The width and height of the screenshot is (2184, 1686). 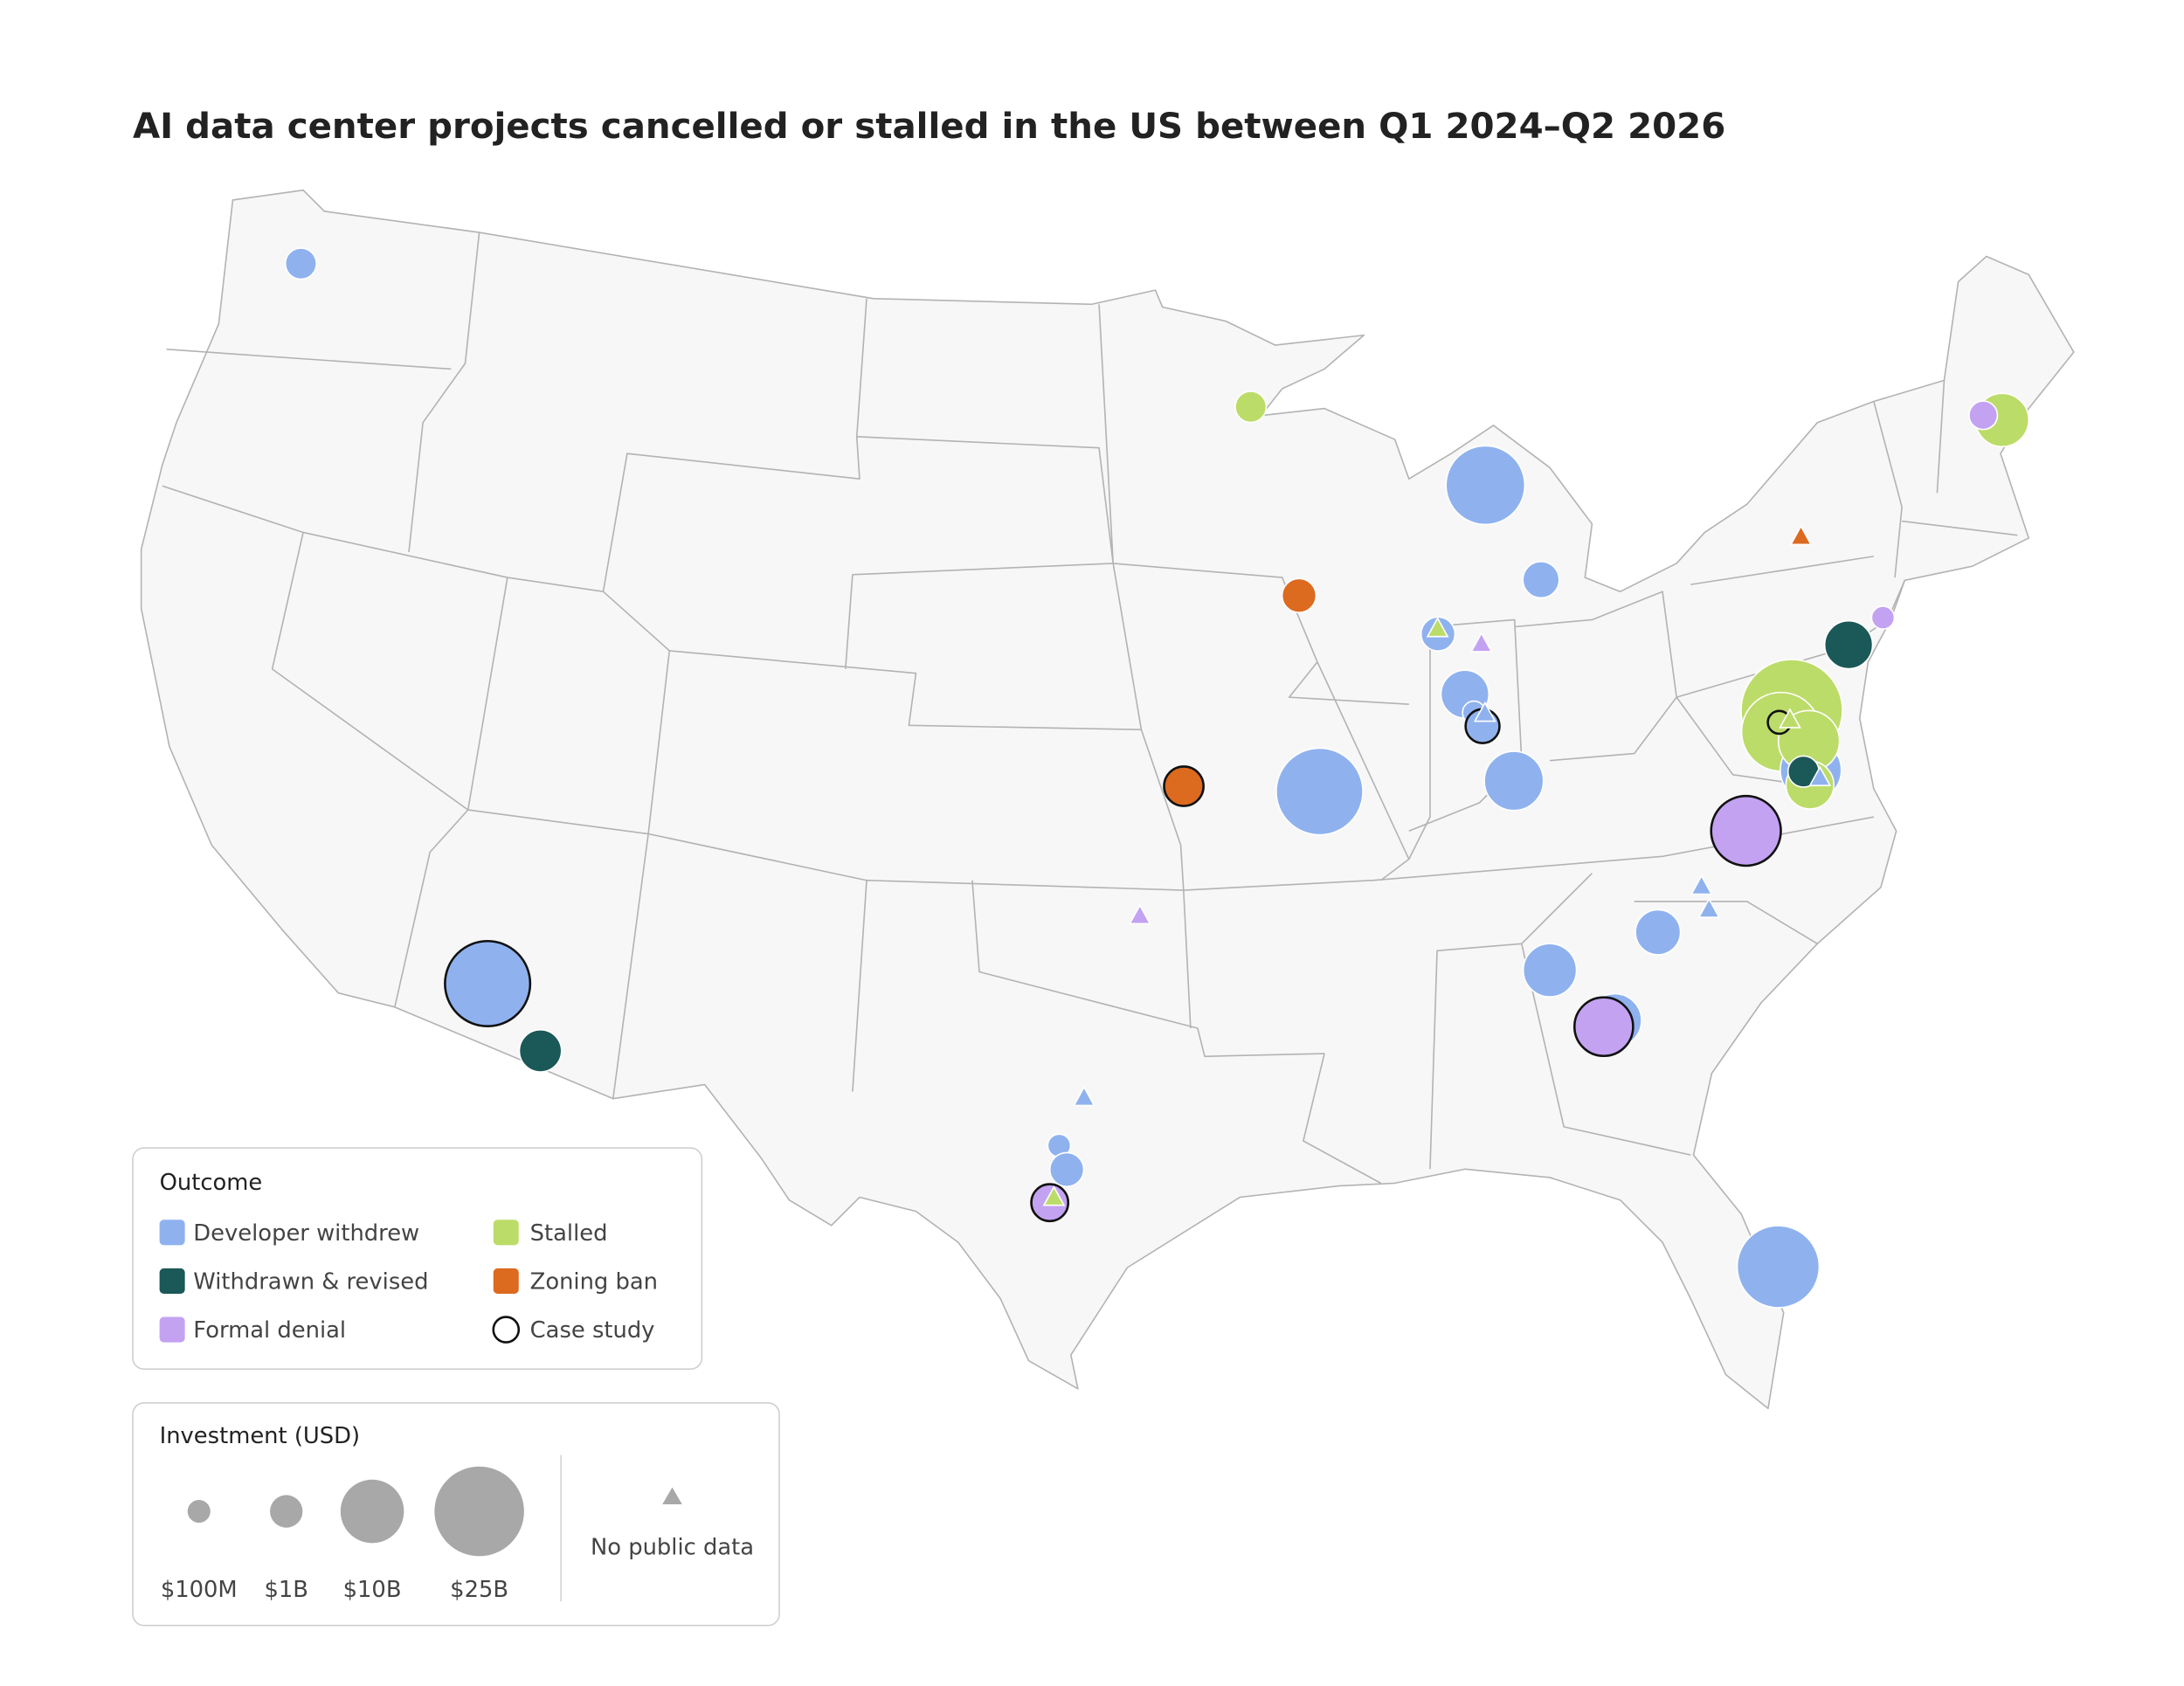 I want to click on legend-label: $10B, so click(x=372, y=1590).